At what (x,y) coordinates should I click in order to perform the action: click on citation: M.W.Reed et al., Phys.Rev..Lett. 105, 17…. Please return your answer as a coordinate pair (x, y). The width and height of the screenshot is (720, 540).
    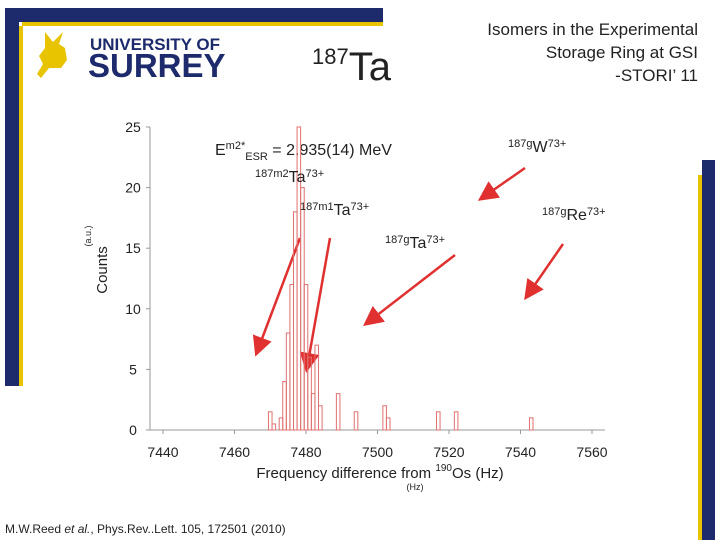
    Looking at the image, I should click on (145, 529).